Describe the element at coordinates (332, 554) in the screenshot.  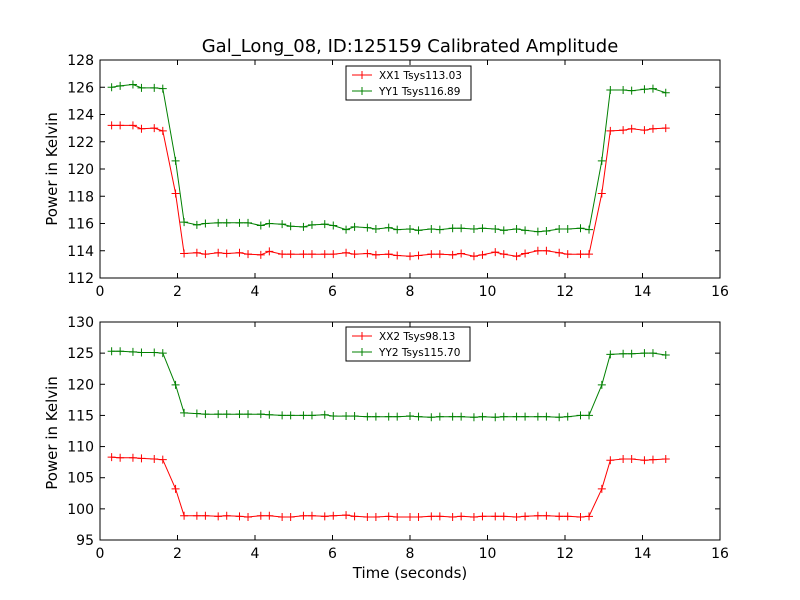
I see `chart-bottom-x-tick-label: 6` at that location.